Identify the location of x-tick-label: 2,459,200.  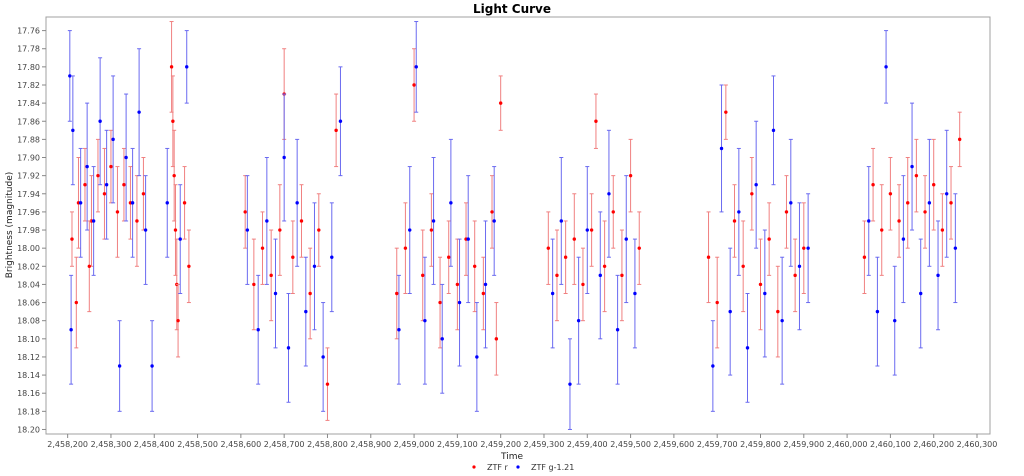
(500, 444).